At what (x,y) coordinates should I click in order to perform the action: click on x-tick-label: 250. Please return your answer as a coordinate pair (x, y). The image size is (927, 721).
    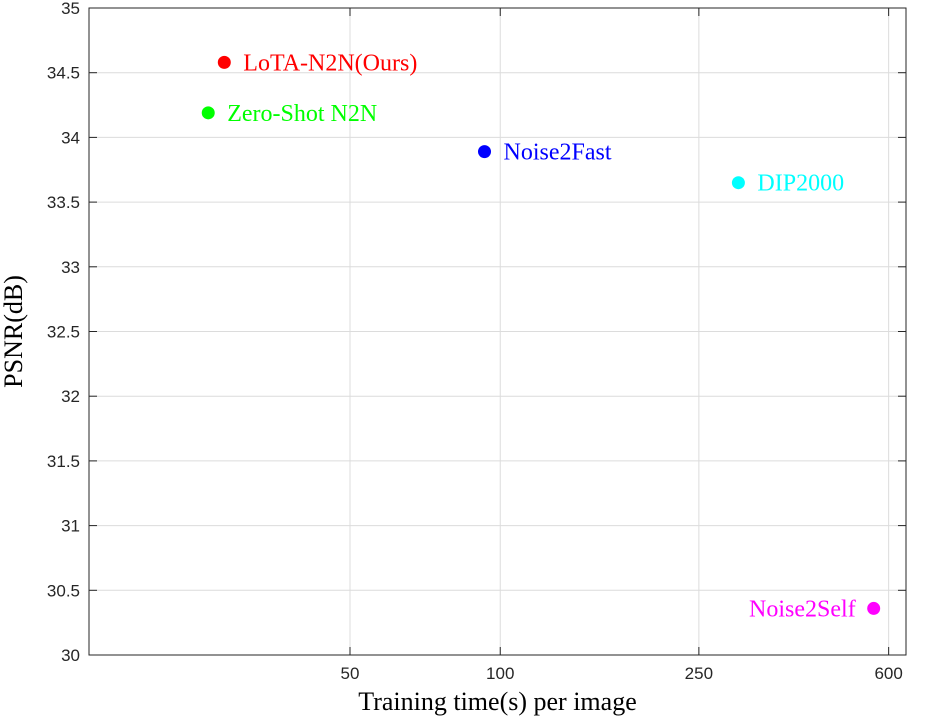
    Looking at the image, I should click on (699, 673).